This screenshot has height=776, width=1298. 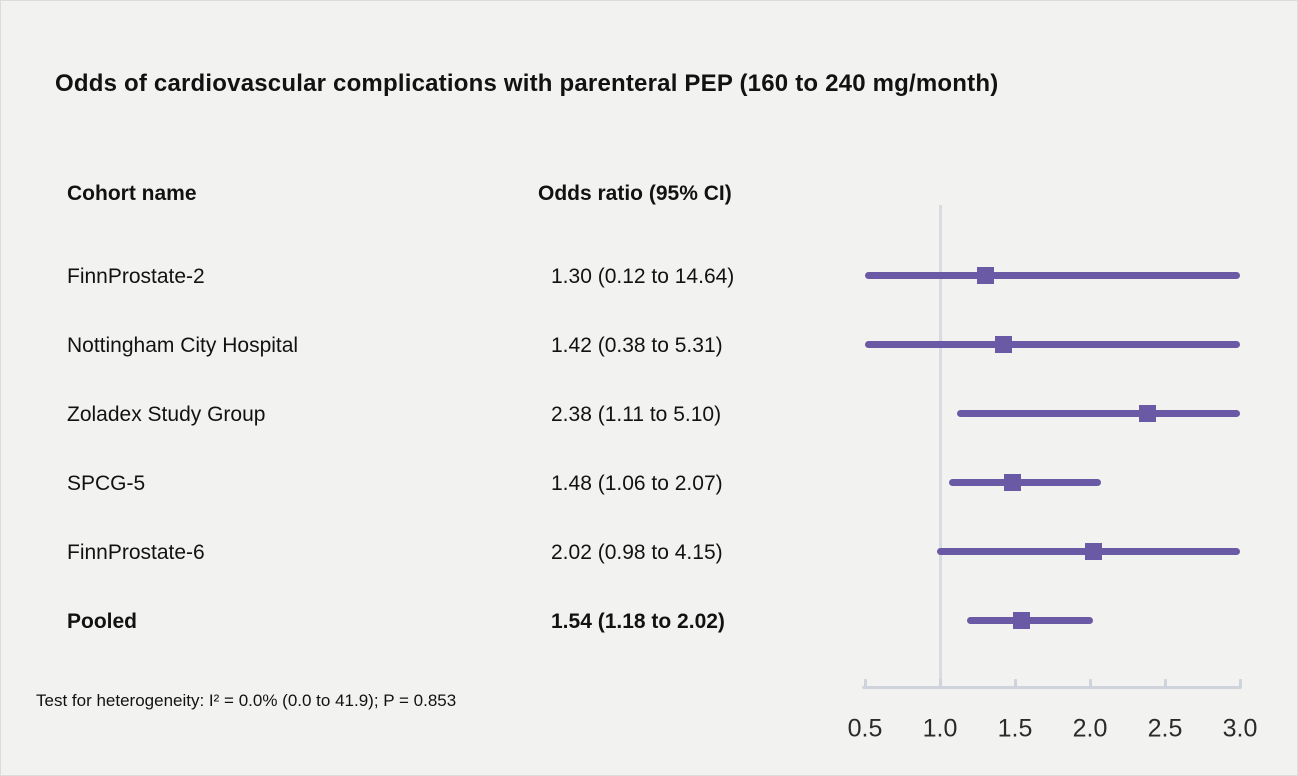 I want to click on x-axis-line, so click(x=1052, y=687).